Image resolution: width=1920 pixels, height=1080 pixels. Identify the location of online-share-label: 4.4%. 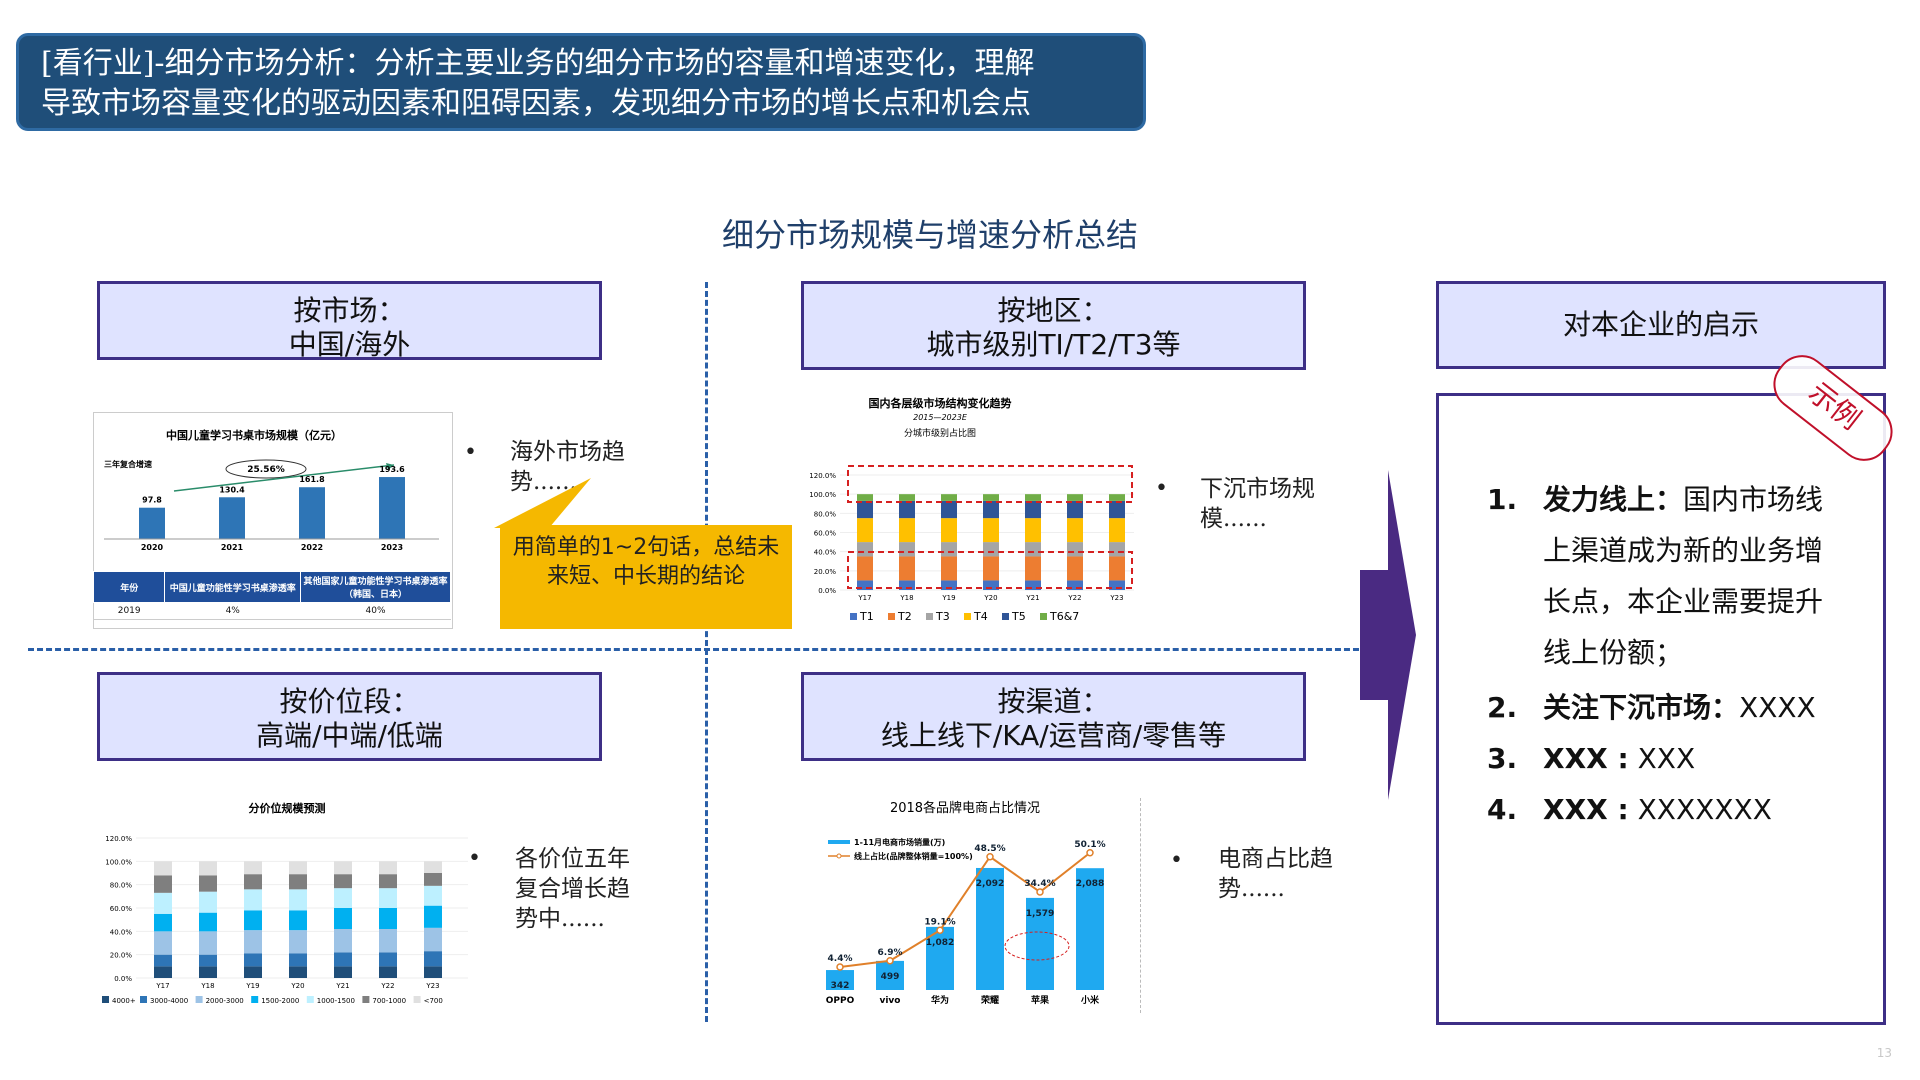
(840, 959).